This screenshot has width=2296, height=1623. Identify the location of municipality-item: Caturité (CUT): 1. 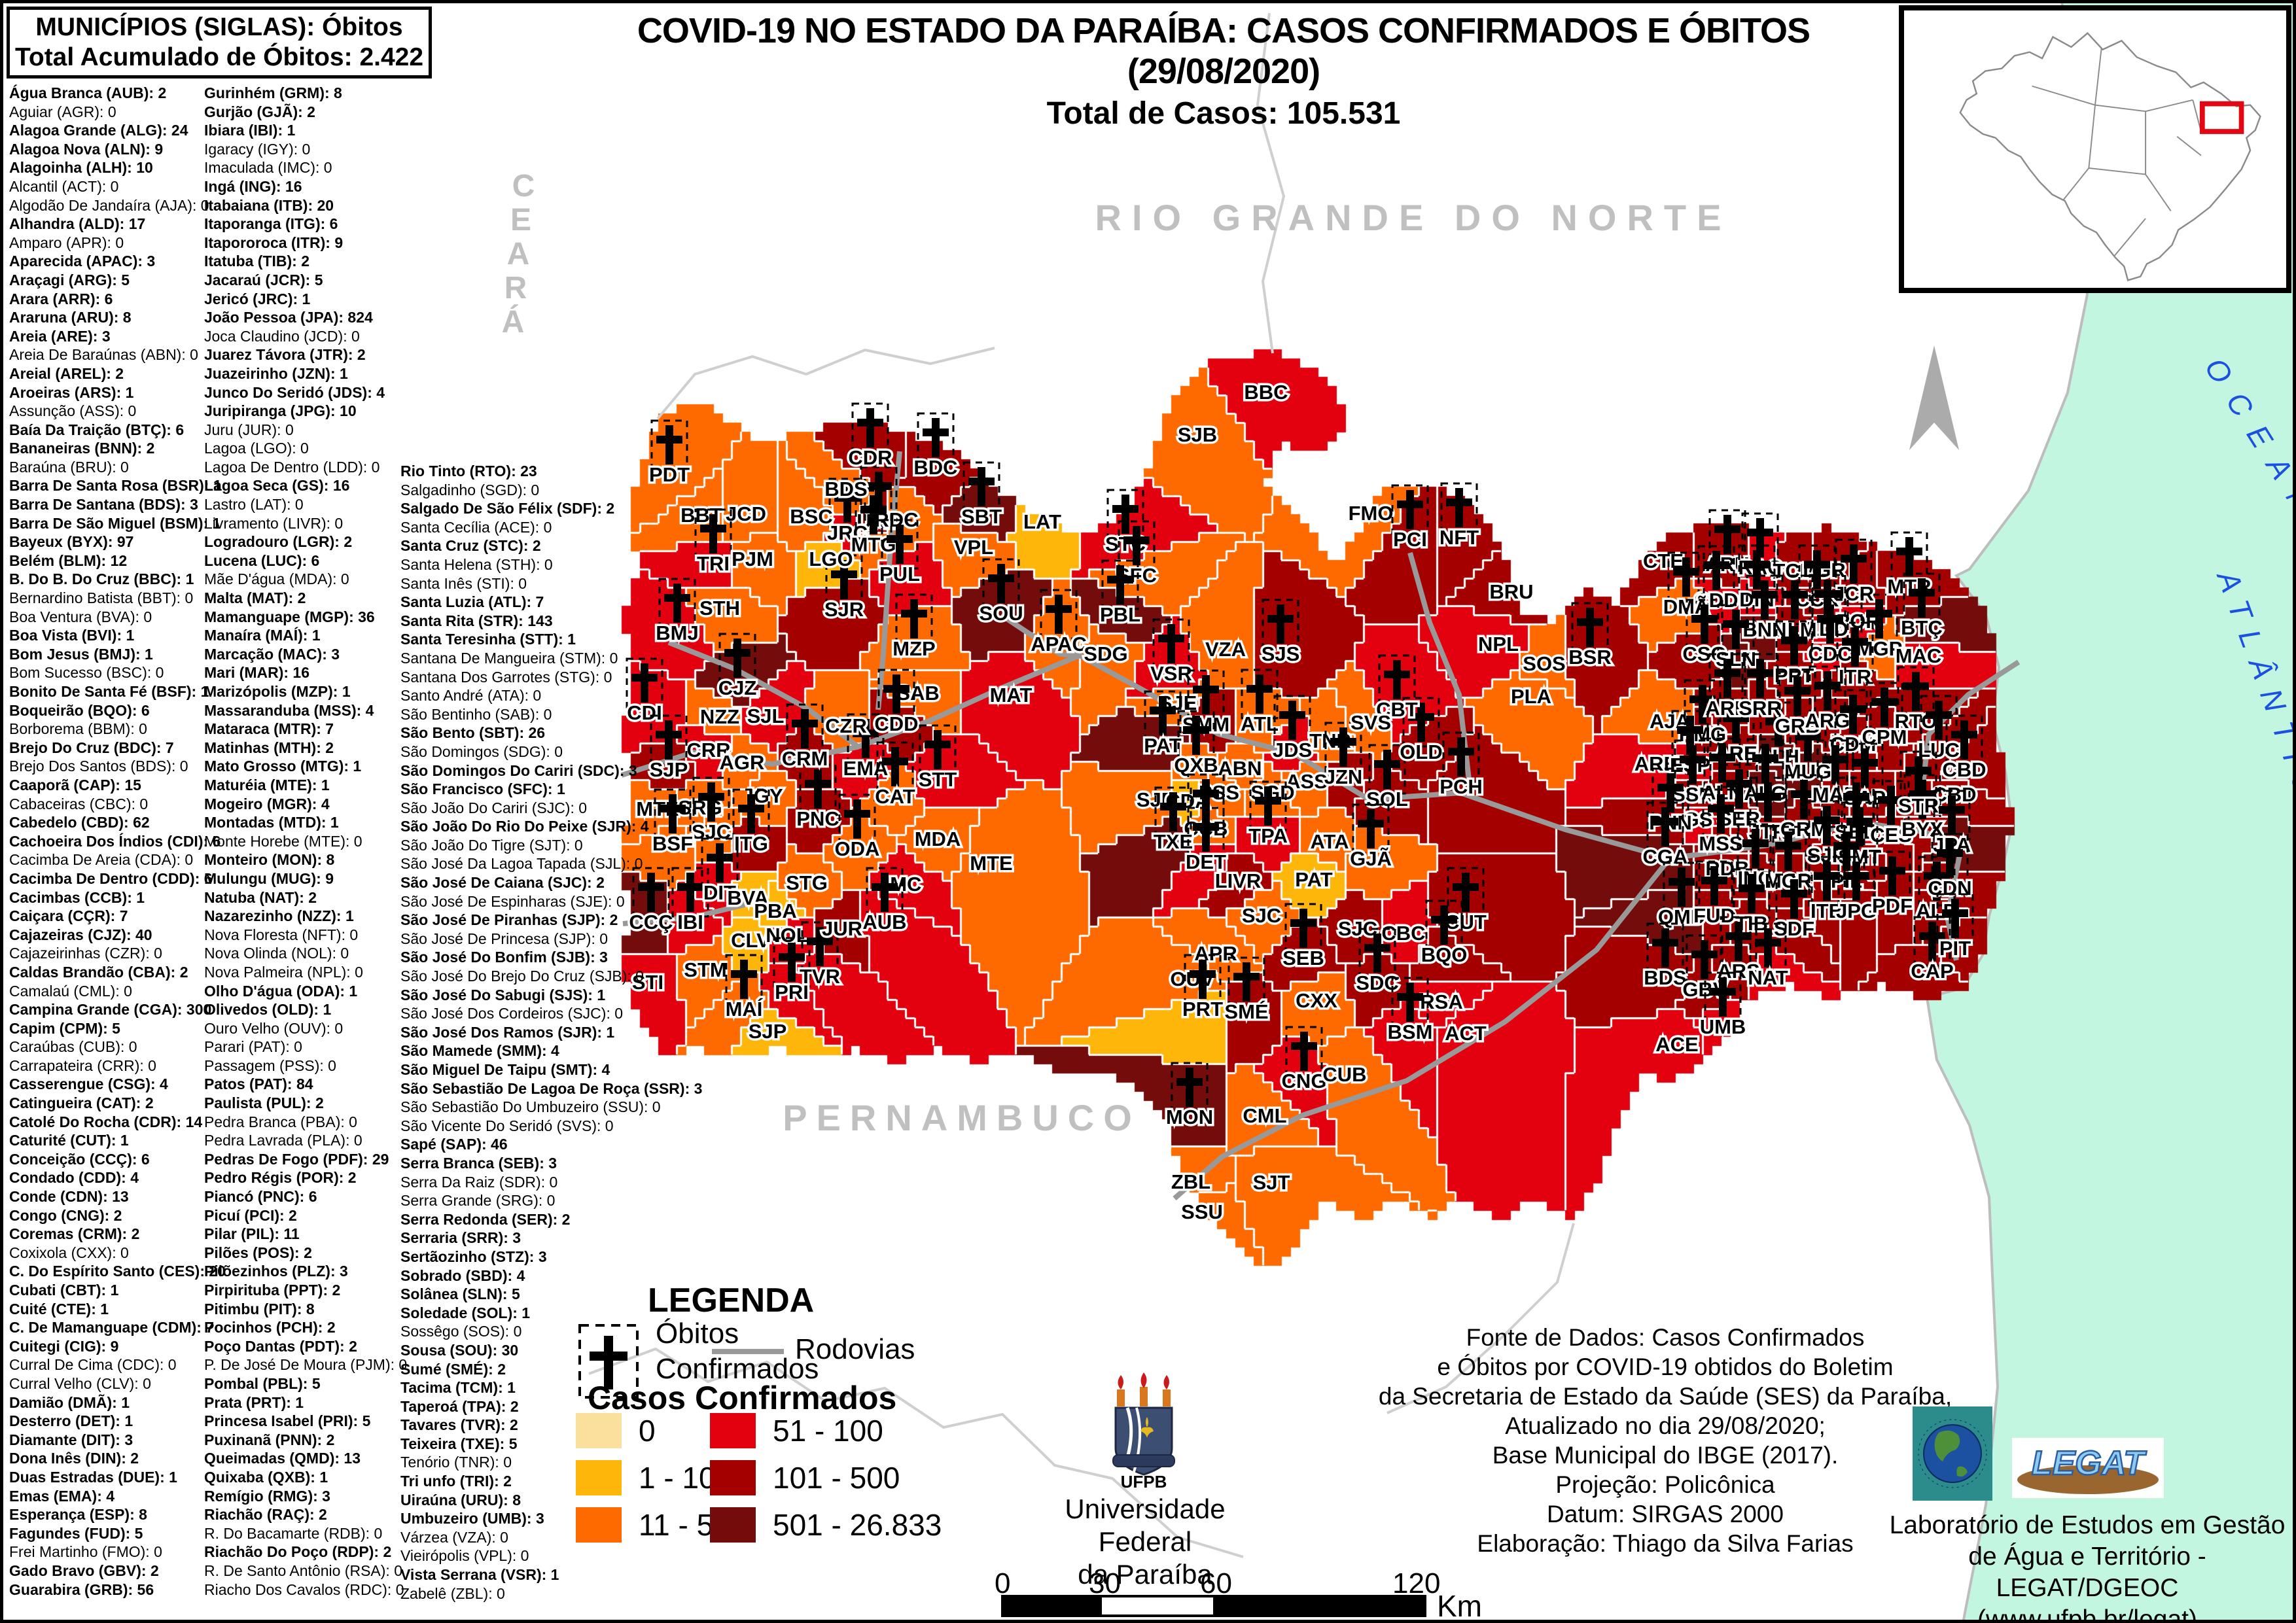
(69, 1140).